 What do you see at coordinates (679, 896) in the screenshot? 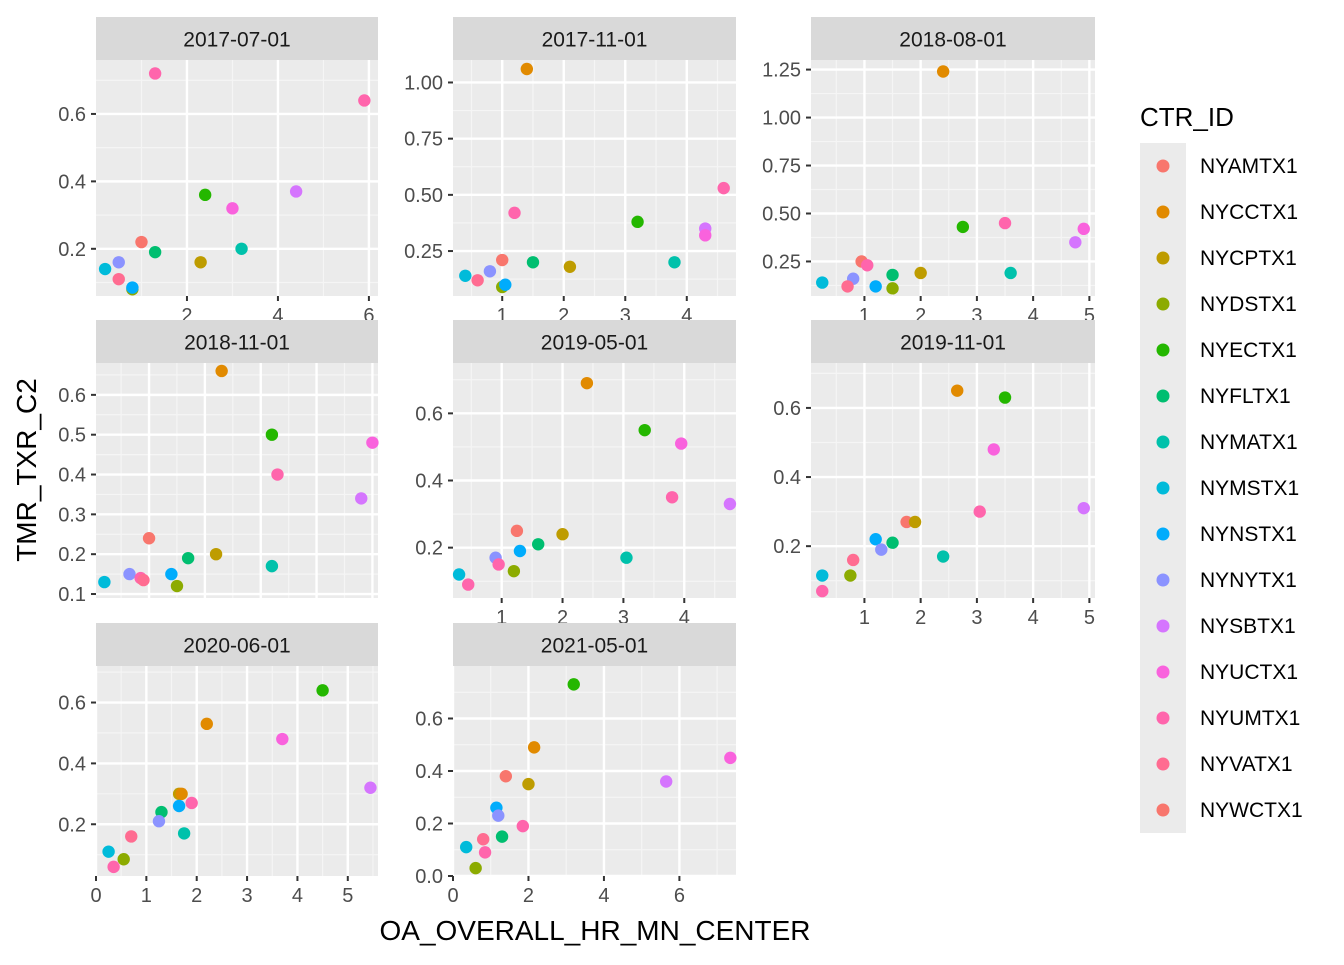
I see `x-tick-label: 6` at bounding box center [679, 896].